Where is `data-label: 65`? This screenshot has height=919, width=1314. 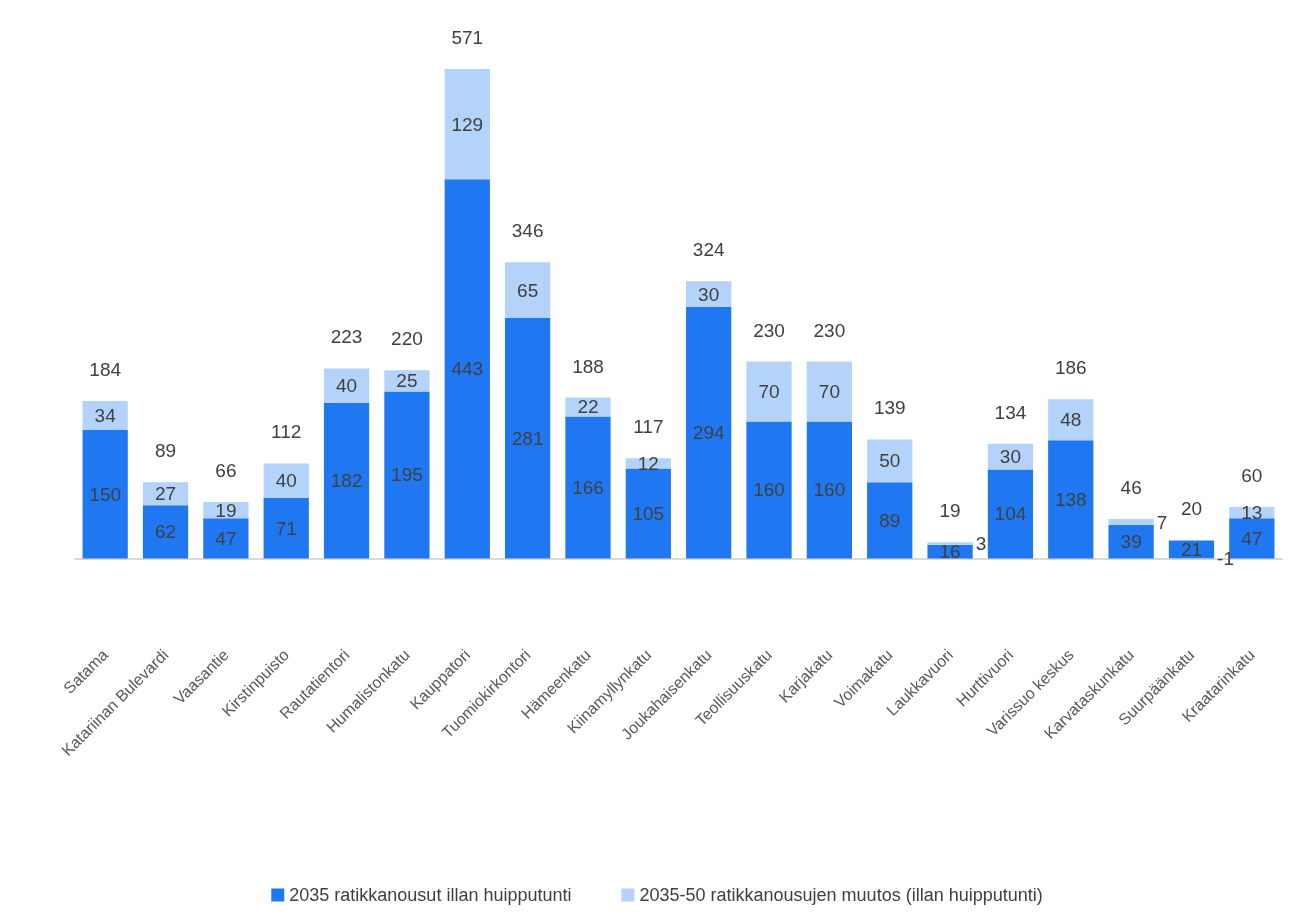 data-label: 65 is located at coordinates (528, 290).